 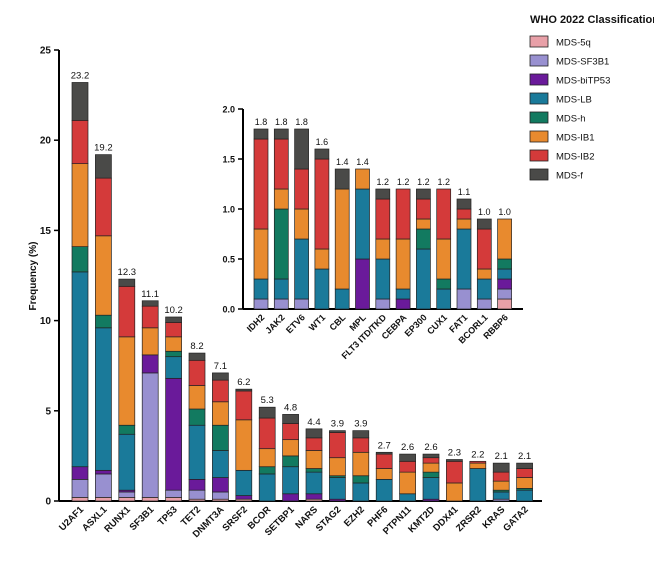 I want to click on legend-label: MDS-biTP53, so click(x=583, y=81).